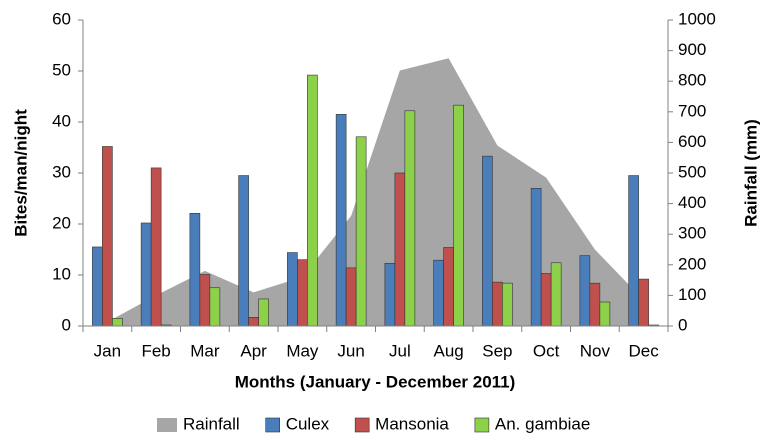 The width and height of the screenshot is (763, 437). Describe the element at coordinates (412, 423) in the screenshot. I see `legend-label: Mansonia` at that location.